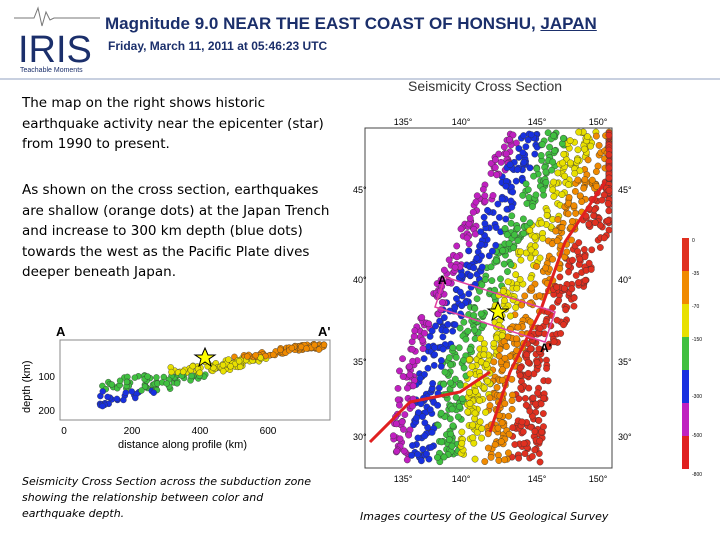 This screenshot has height=540, width=720. Describe the element at coordinates (695, 274) in the screenshot. I see `scale-label: -35` at that location.